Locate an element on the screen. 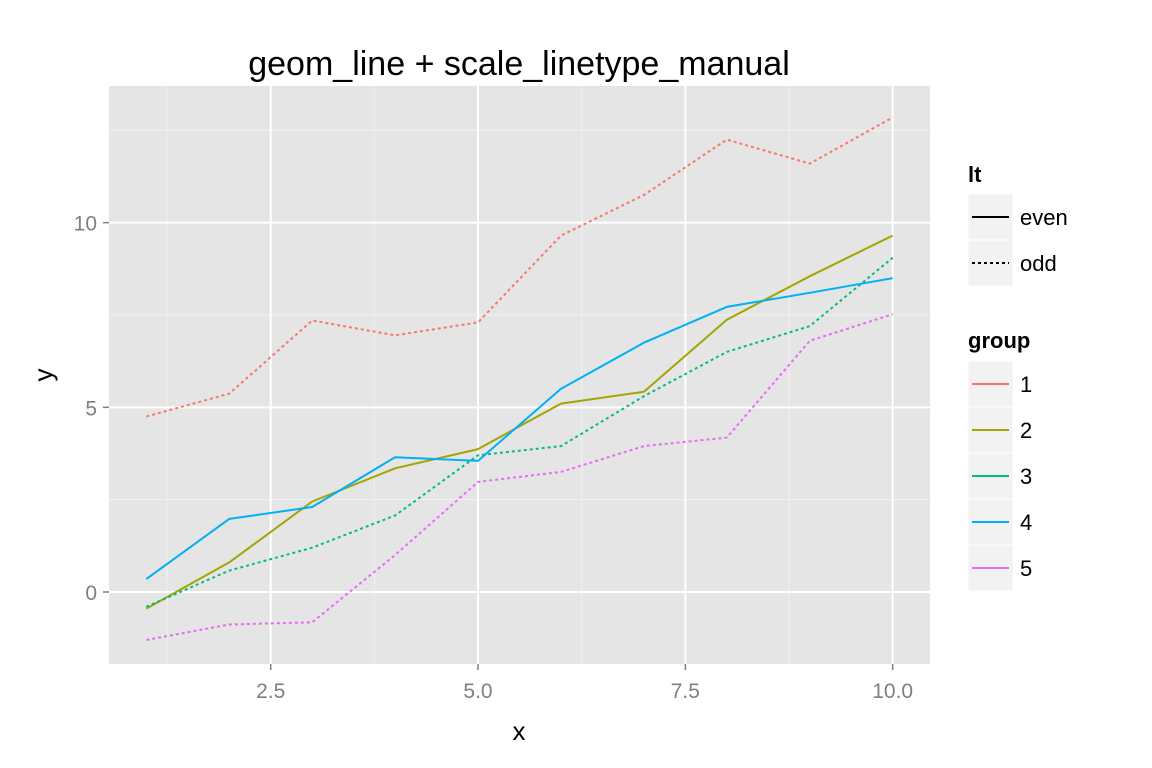  y-axis-title: y is located at coordinates (43, 375).